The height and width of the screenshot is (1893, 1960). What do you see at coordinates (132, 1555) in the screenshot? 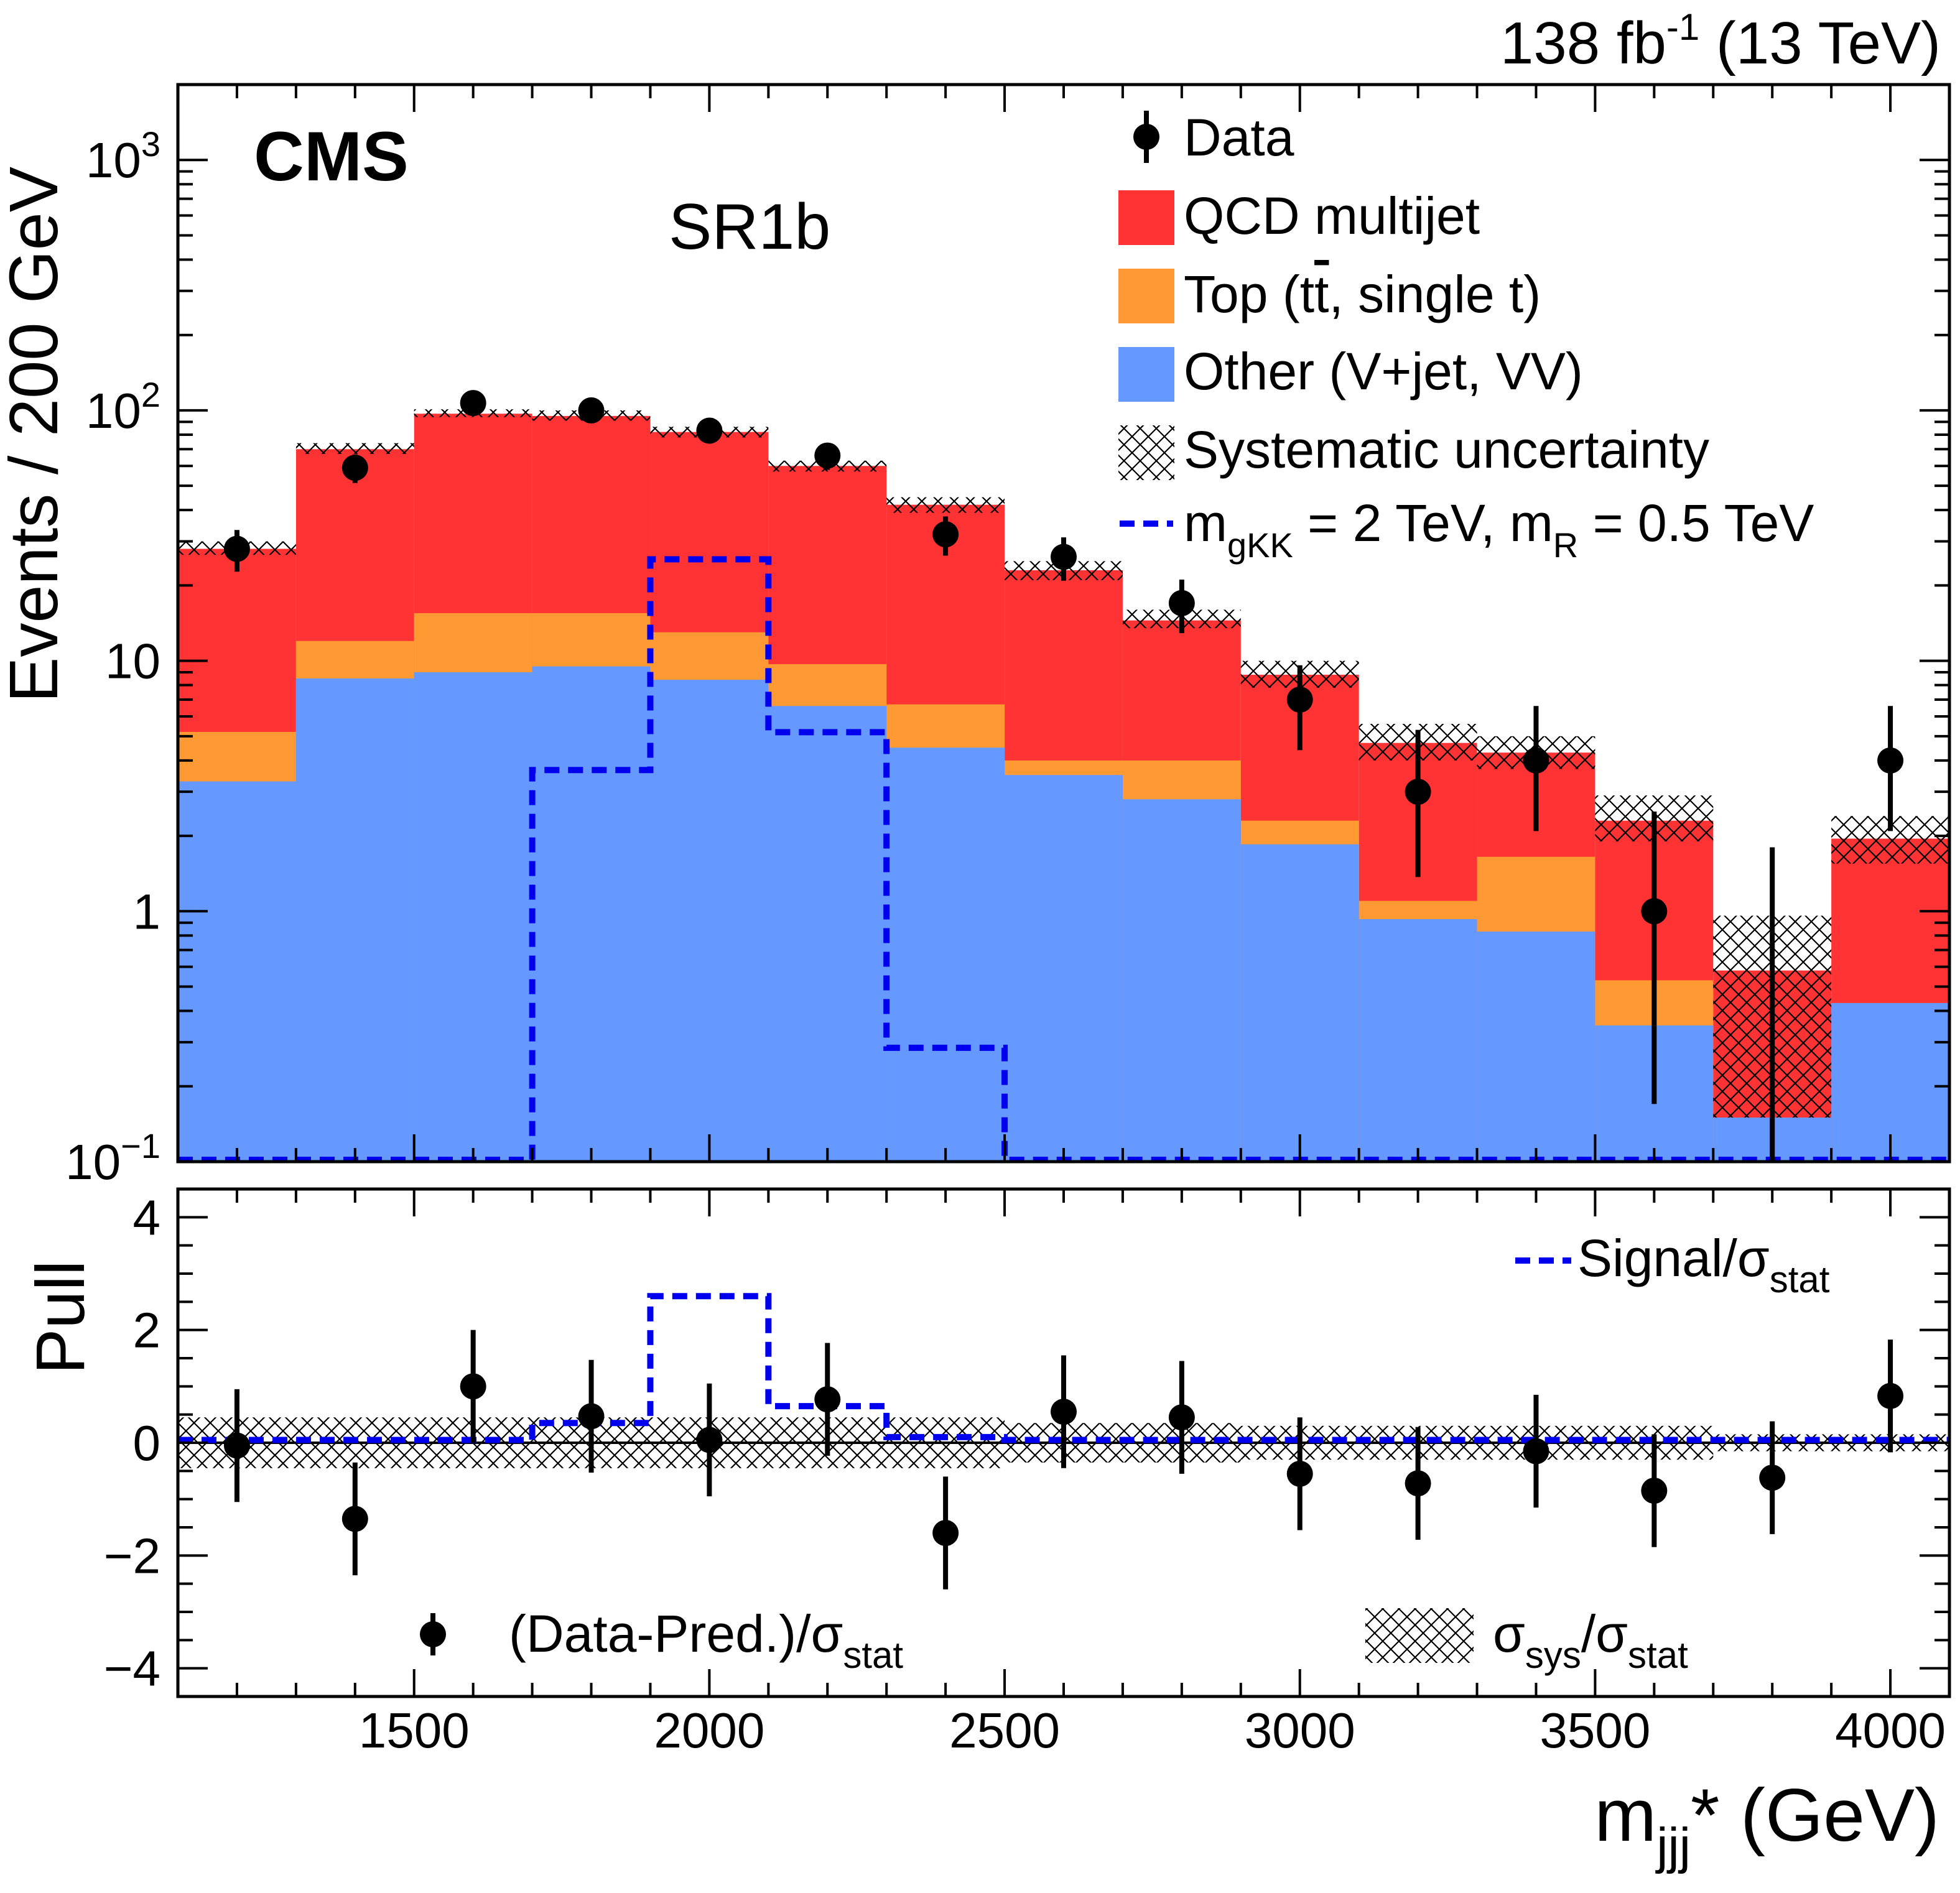
I see `pull-y-tick-label: −2` at bounding box center [132, 1555].